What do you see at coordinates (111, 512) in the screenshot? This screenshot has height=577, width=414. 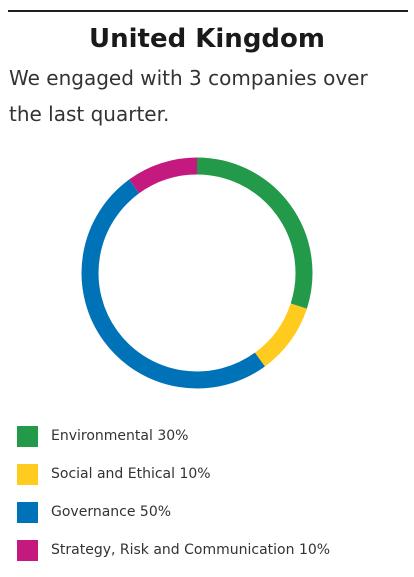 I see `legend-label: Governance 50%` at bounding box center [111, 512].